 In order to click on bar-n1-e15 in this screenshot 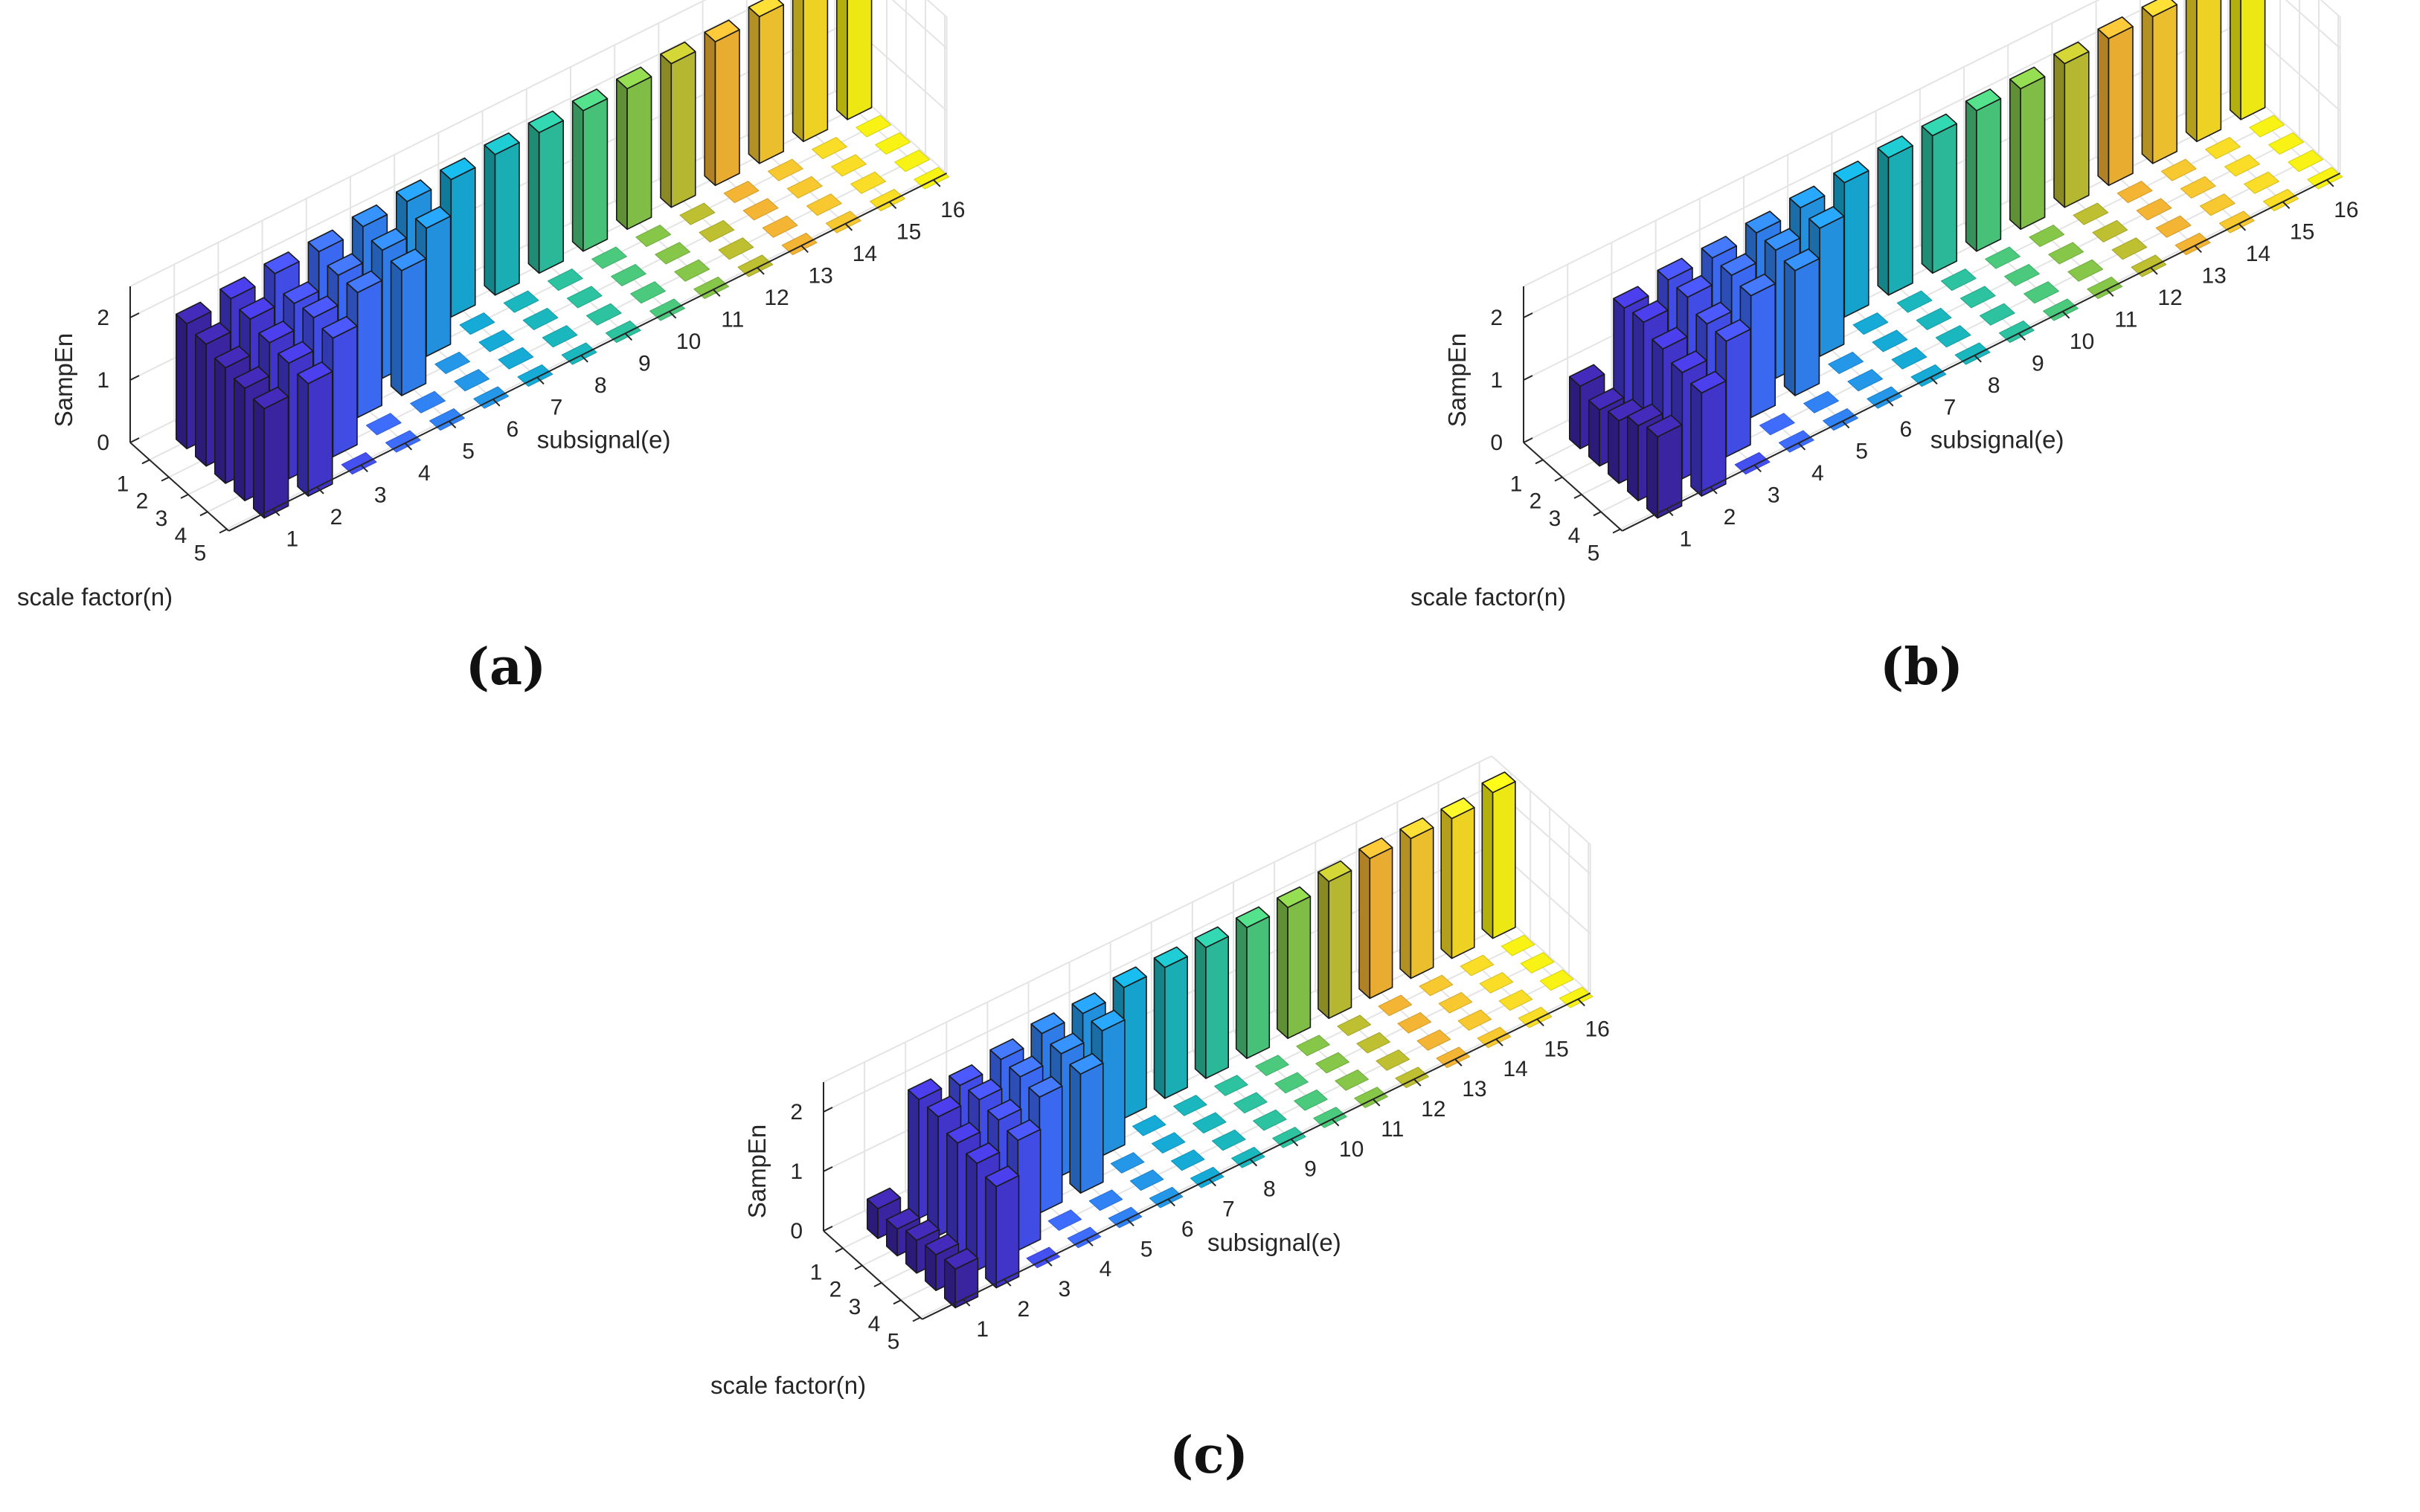, I will do `click(810, 71)`.